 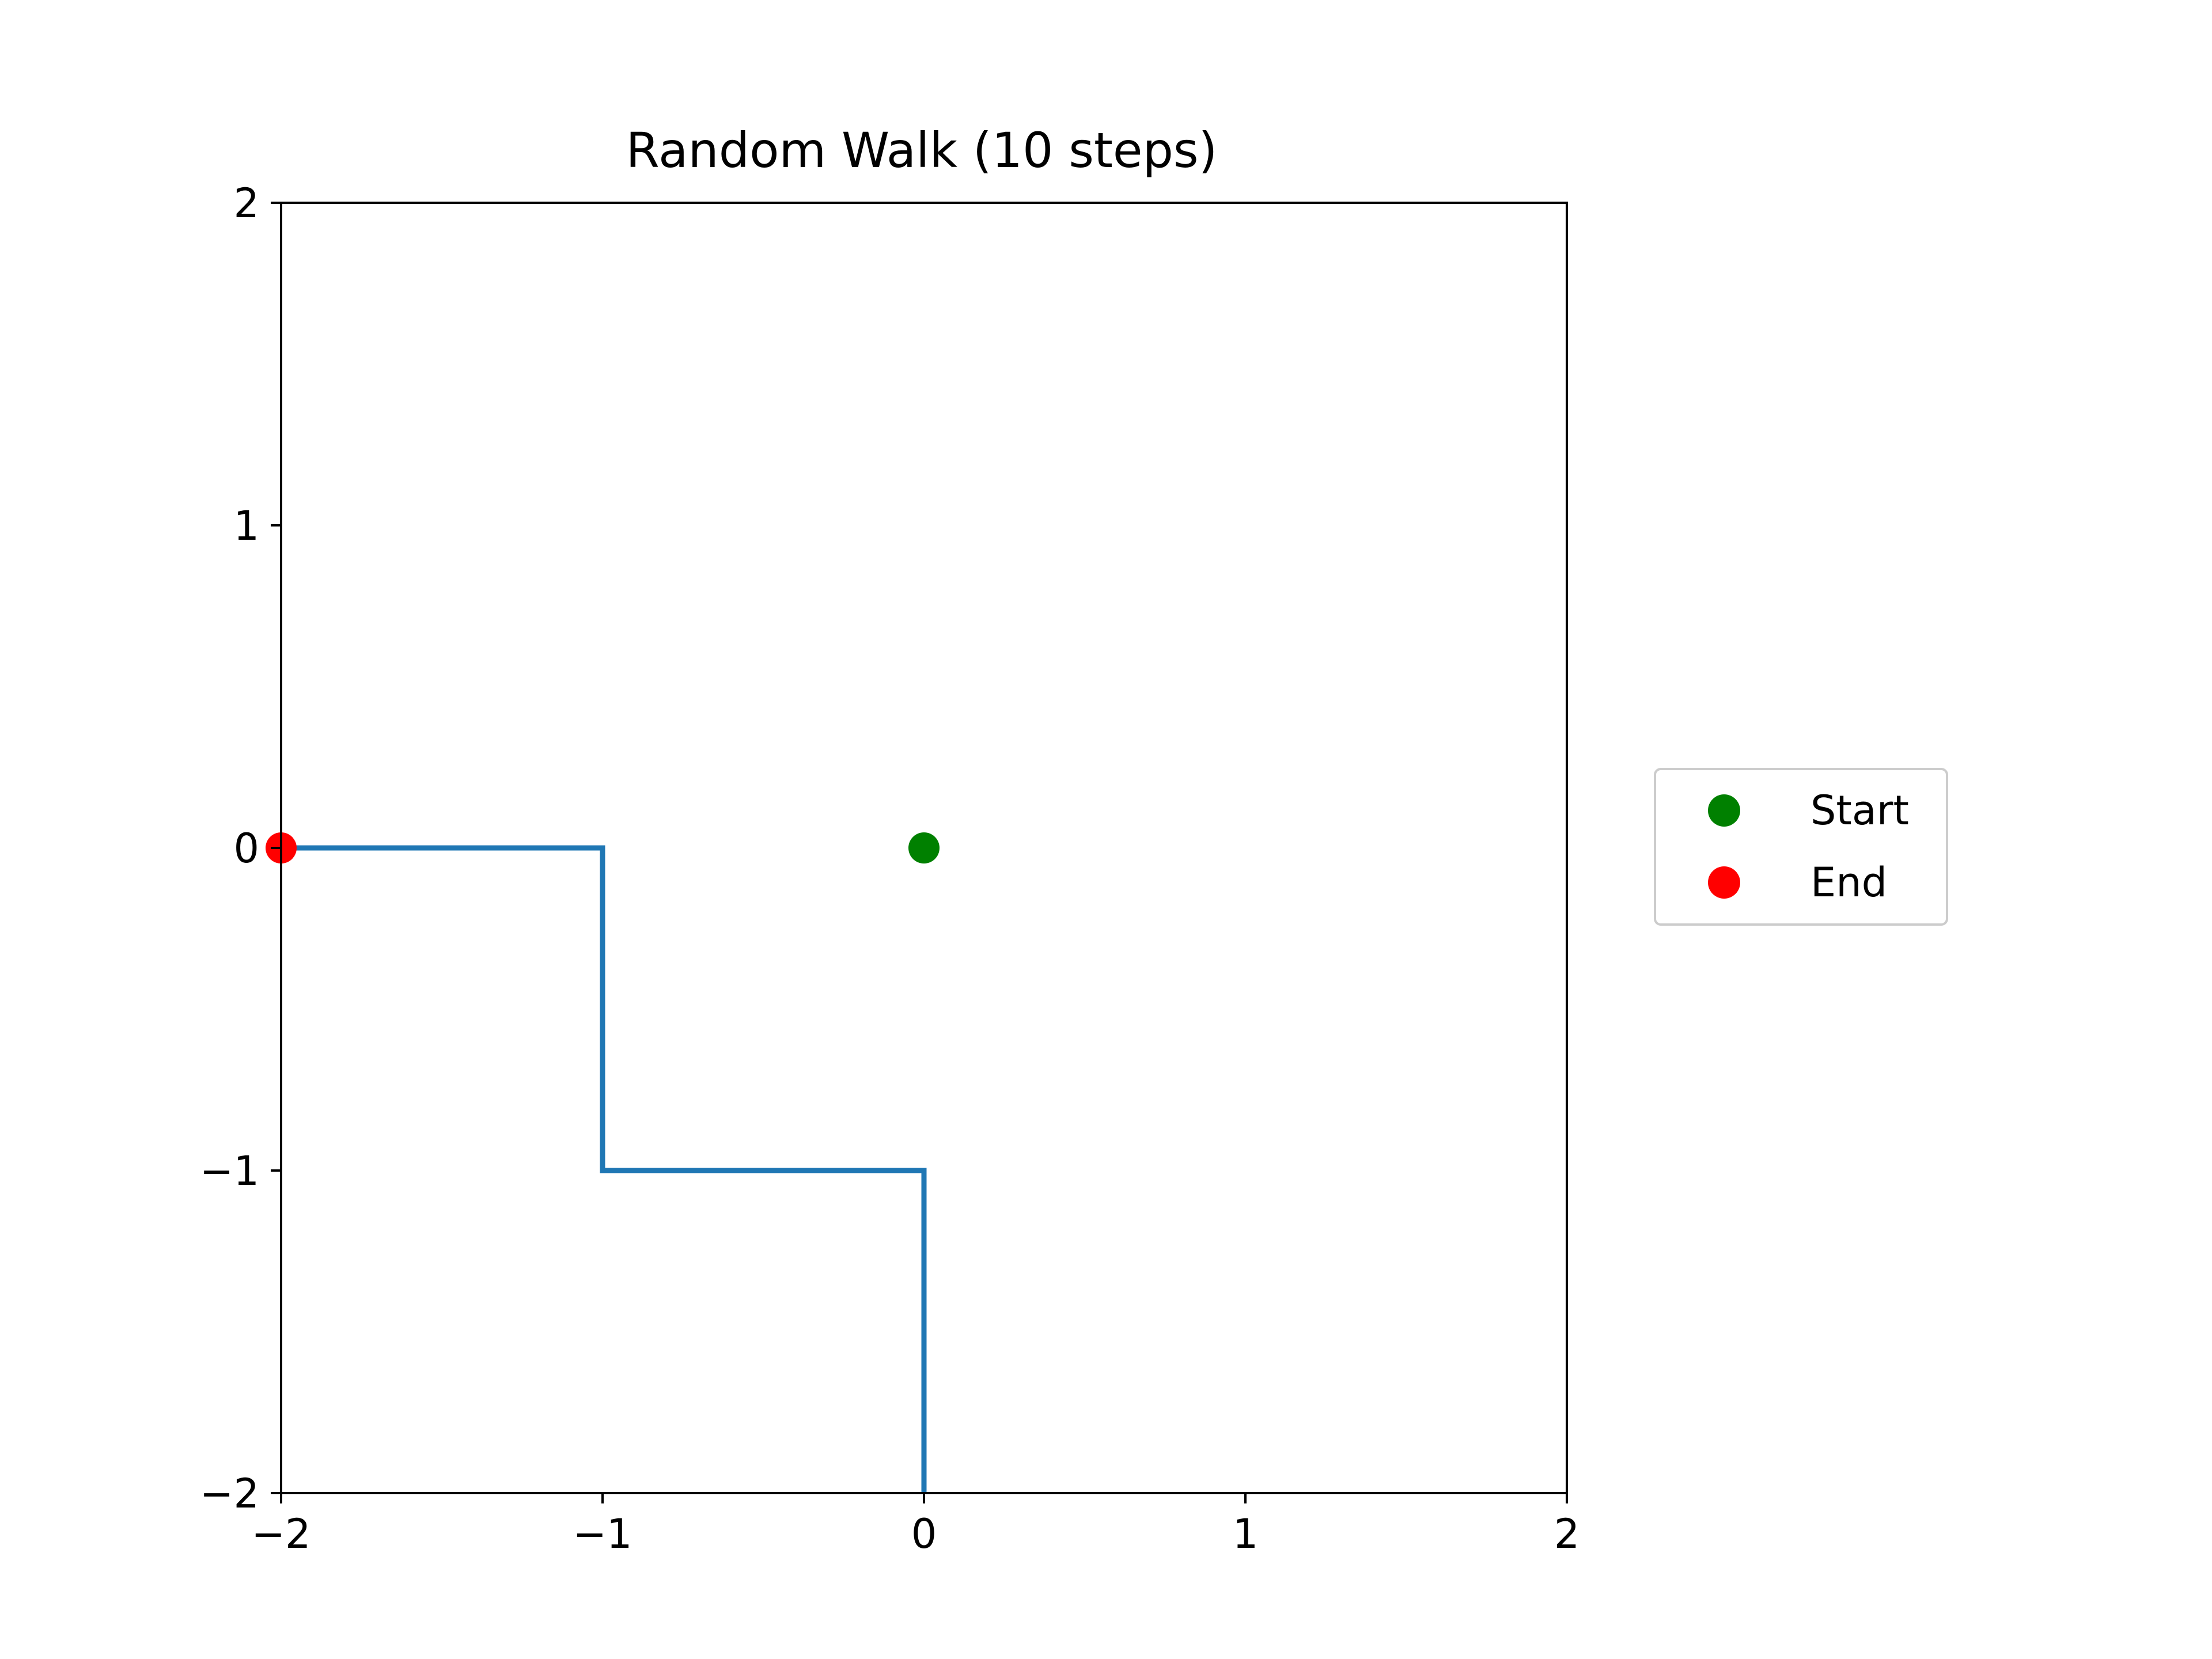 I want to click on y-tick-label: −2, so click(x=229, y=1493).